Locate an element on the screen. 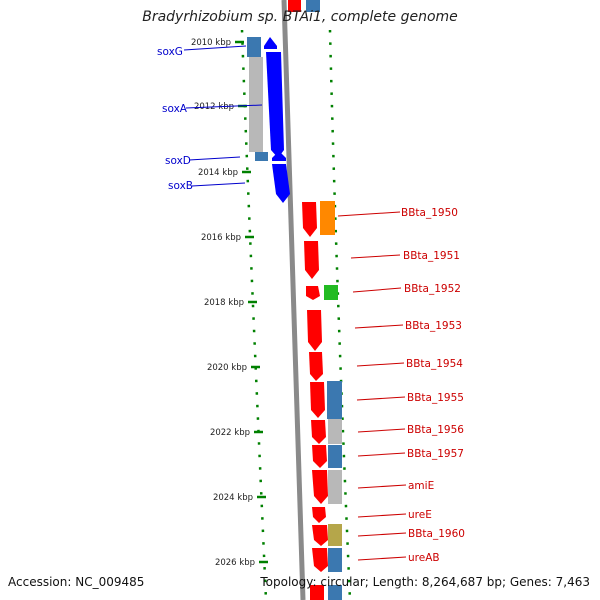  label-BBta_1955: BBta_1955 is located at coordinates (435, 398).